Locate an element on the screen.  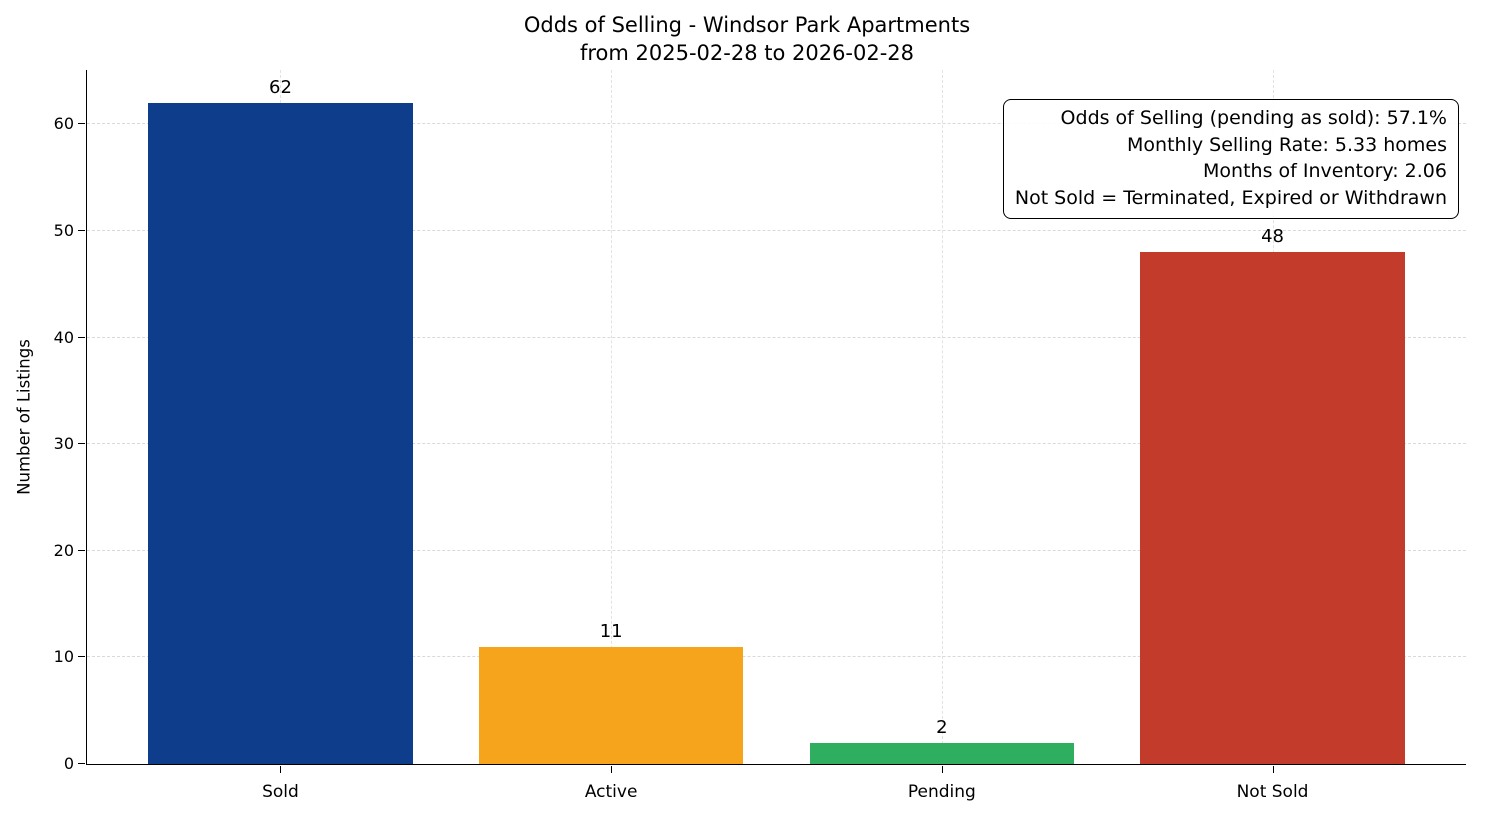
bar-pending is located at coordinates (942, 753).